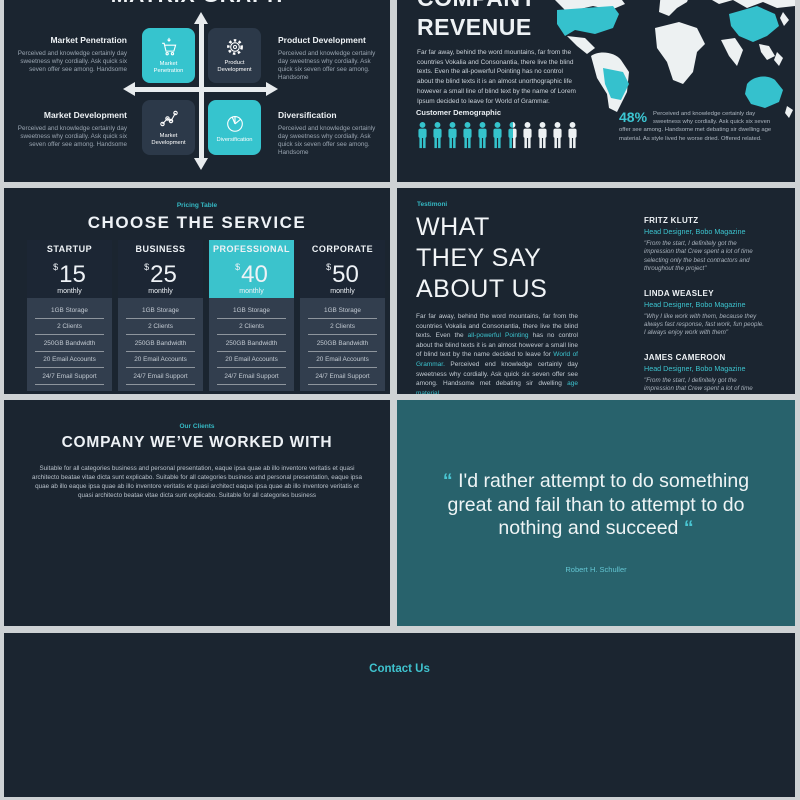  I want to click on eyebrow-label: Testimoni, so click(432, 204).